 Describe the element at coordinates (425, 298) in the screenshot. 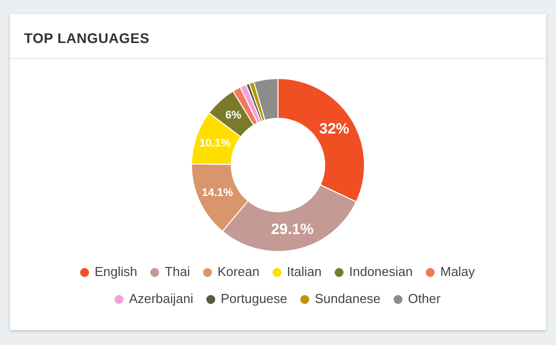

I see `legend-label: Other` at that location.